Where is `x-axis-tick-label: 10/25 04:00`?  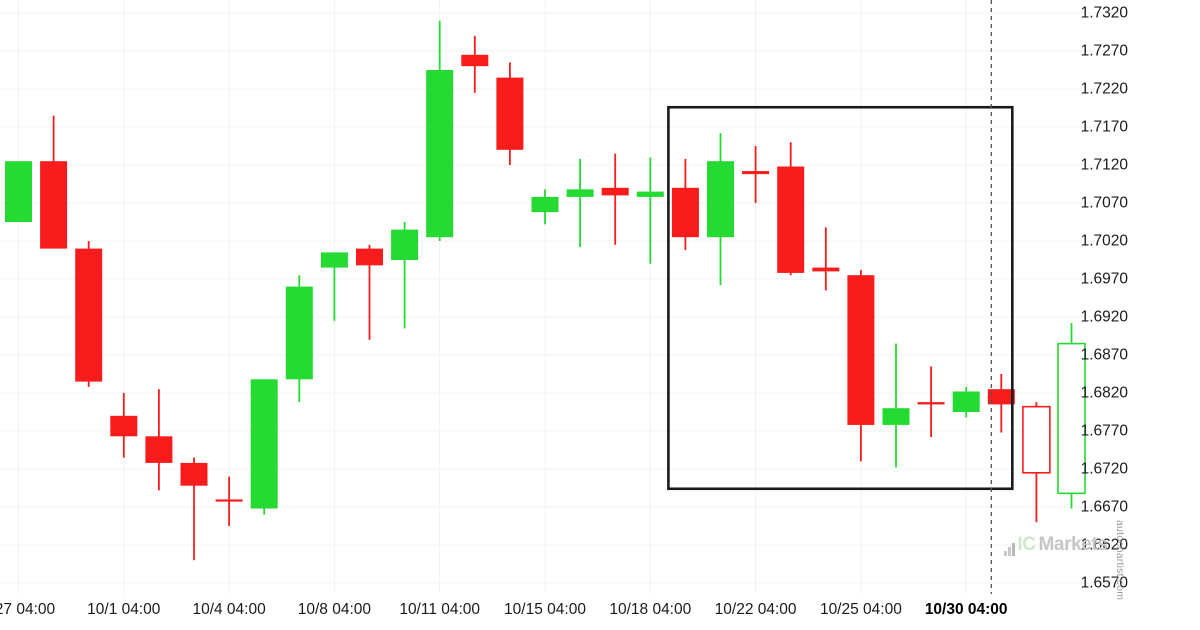 x-axis-tick-label: 10/25 04:00 is located at coordinates (860, 609).